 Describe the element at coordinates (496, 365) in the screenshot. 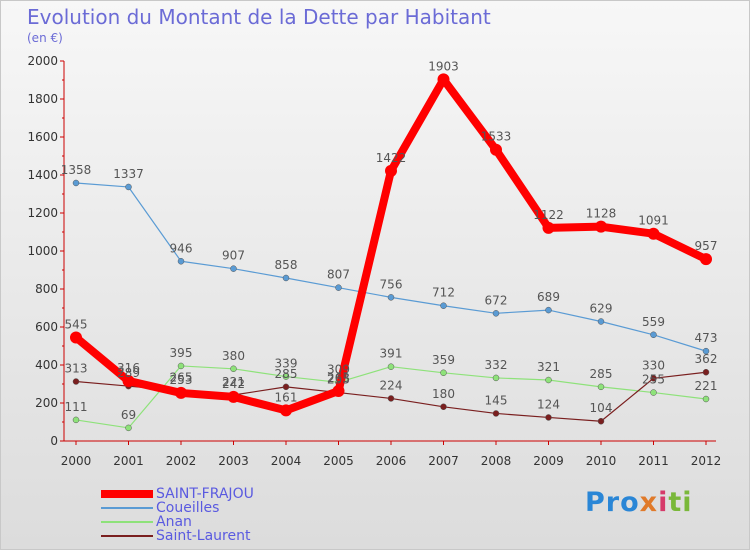

I see `data-label-anan: 332` at that location.